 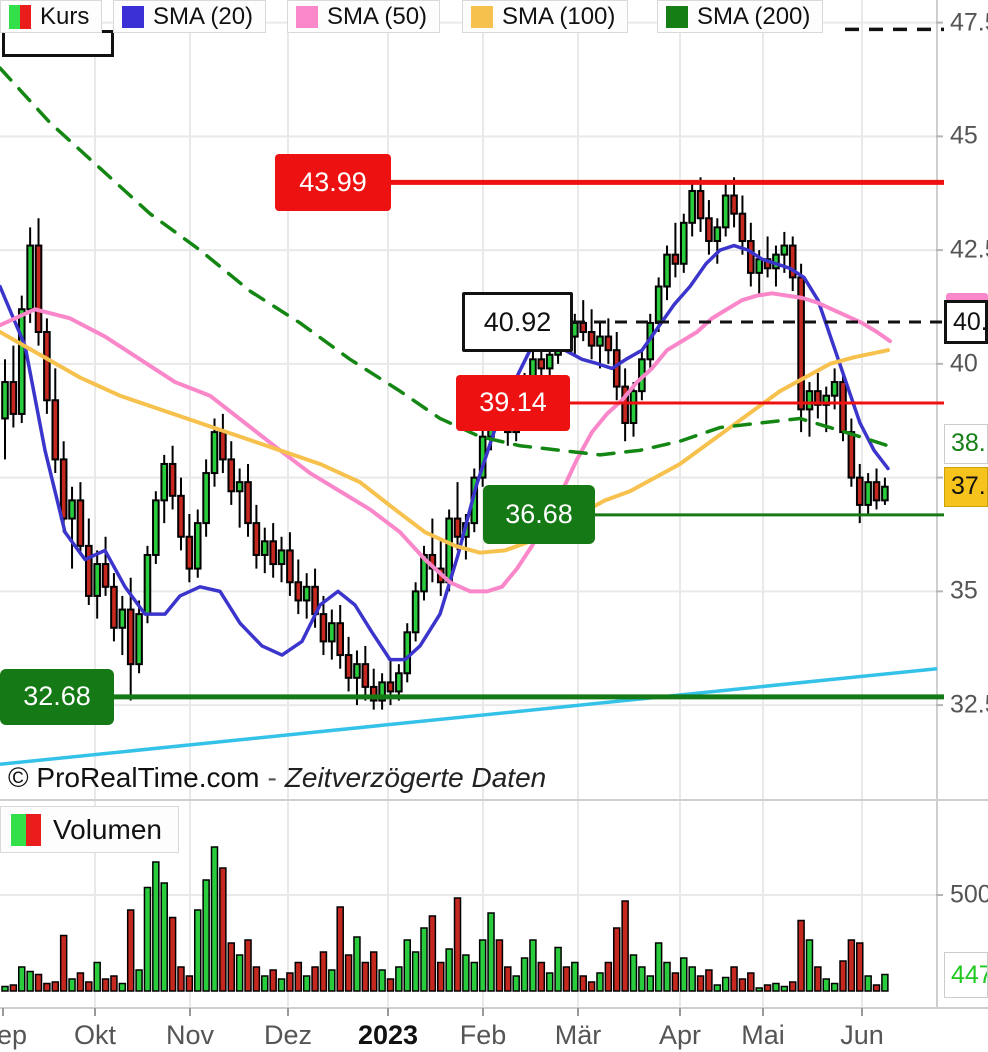 I want to click on price-axis-label-37-30: 37.30, so click(x=966, y=486).